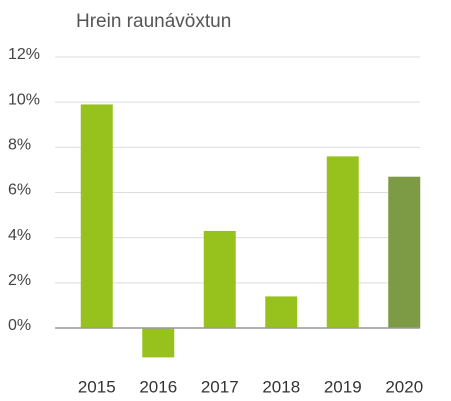  I want to click on x-tick-label: 2019, so click(343, 386).